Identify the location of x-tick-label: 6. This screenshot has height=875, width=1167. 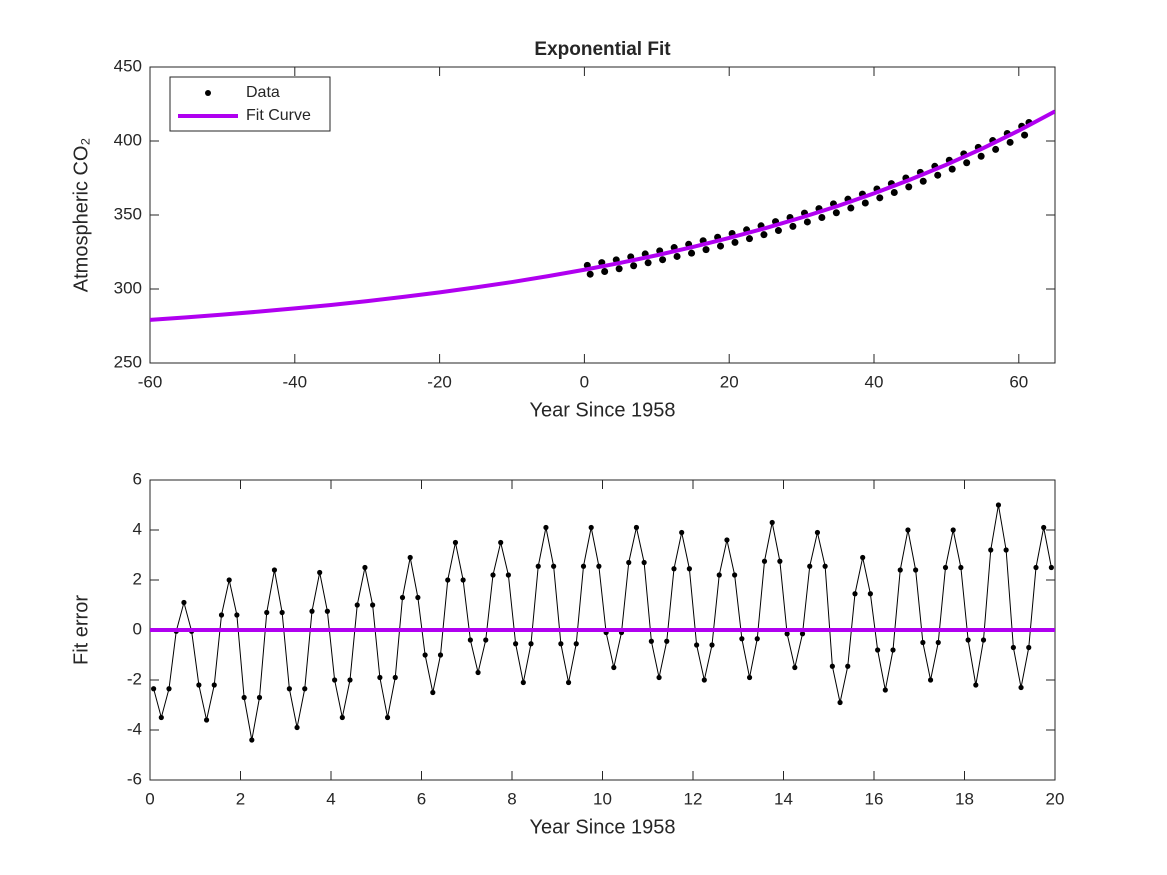
(421, 798).